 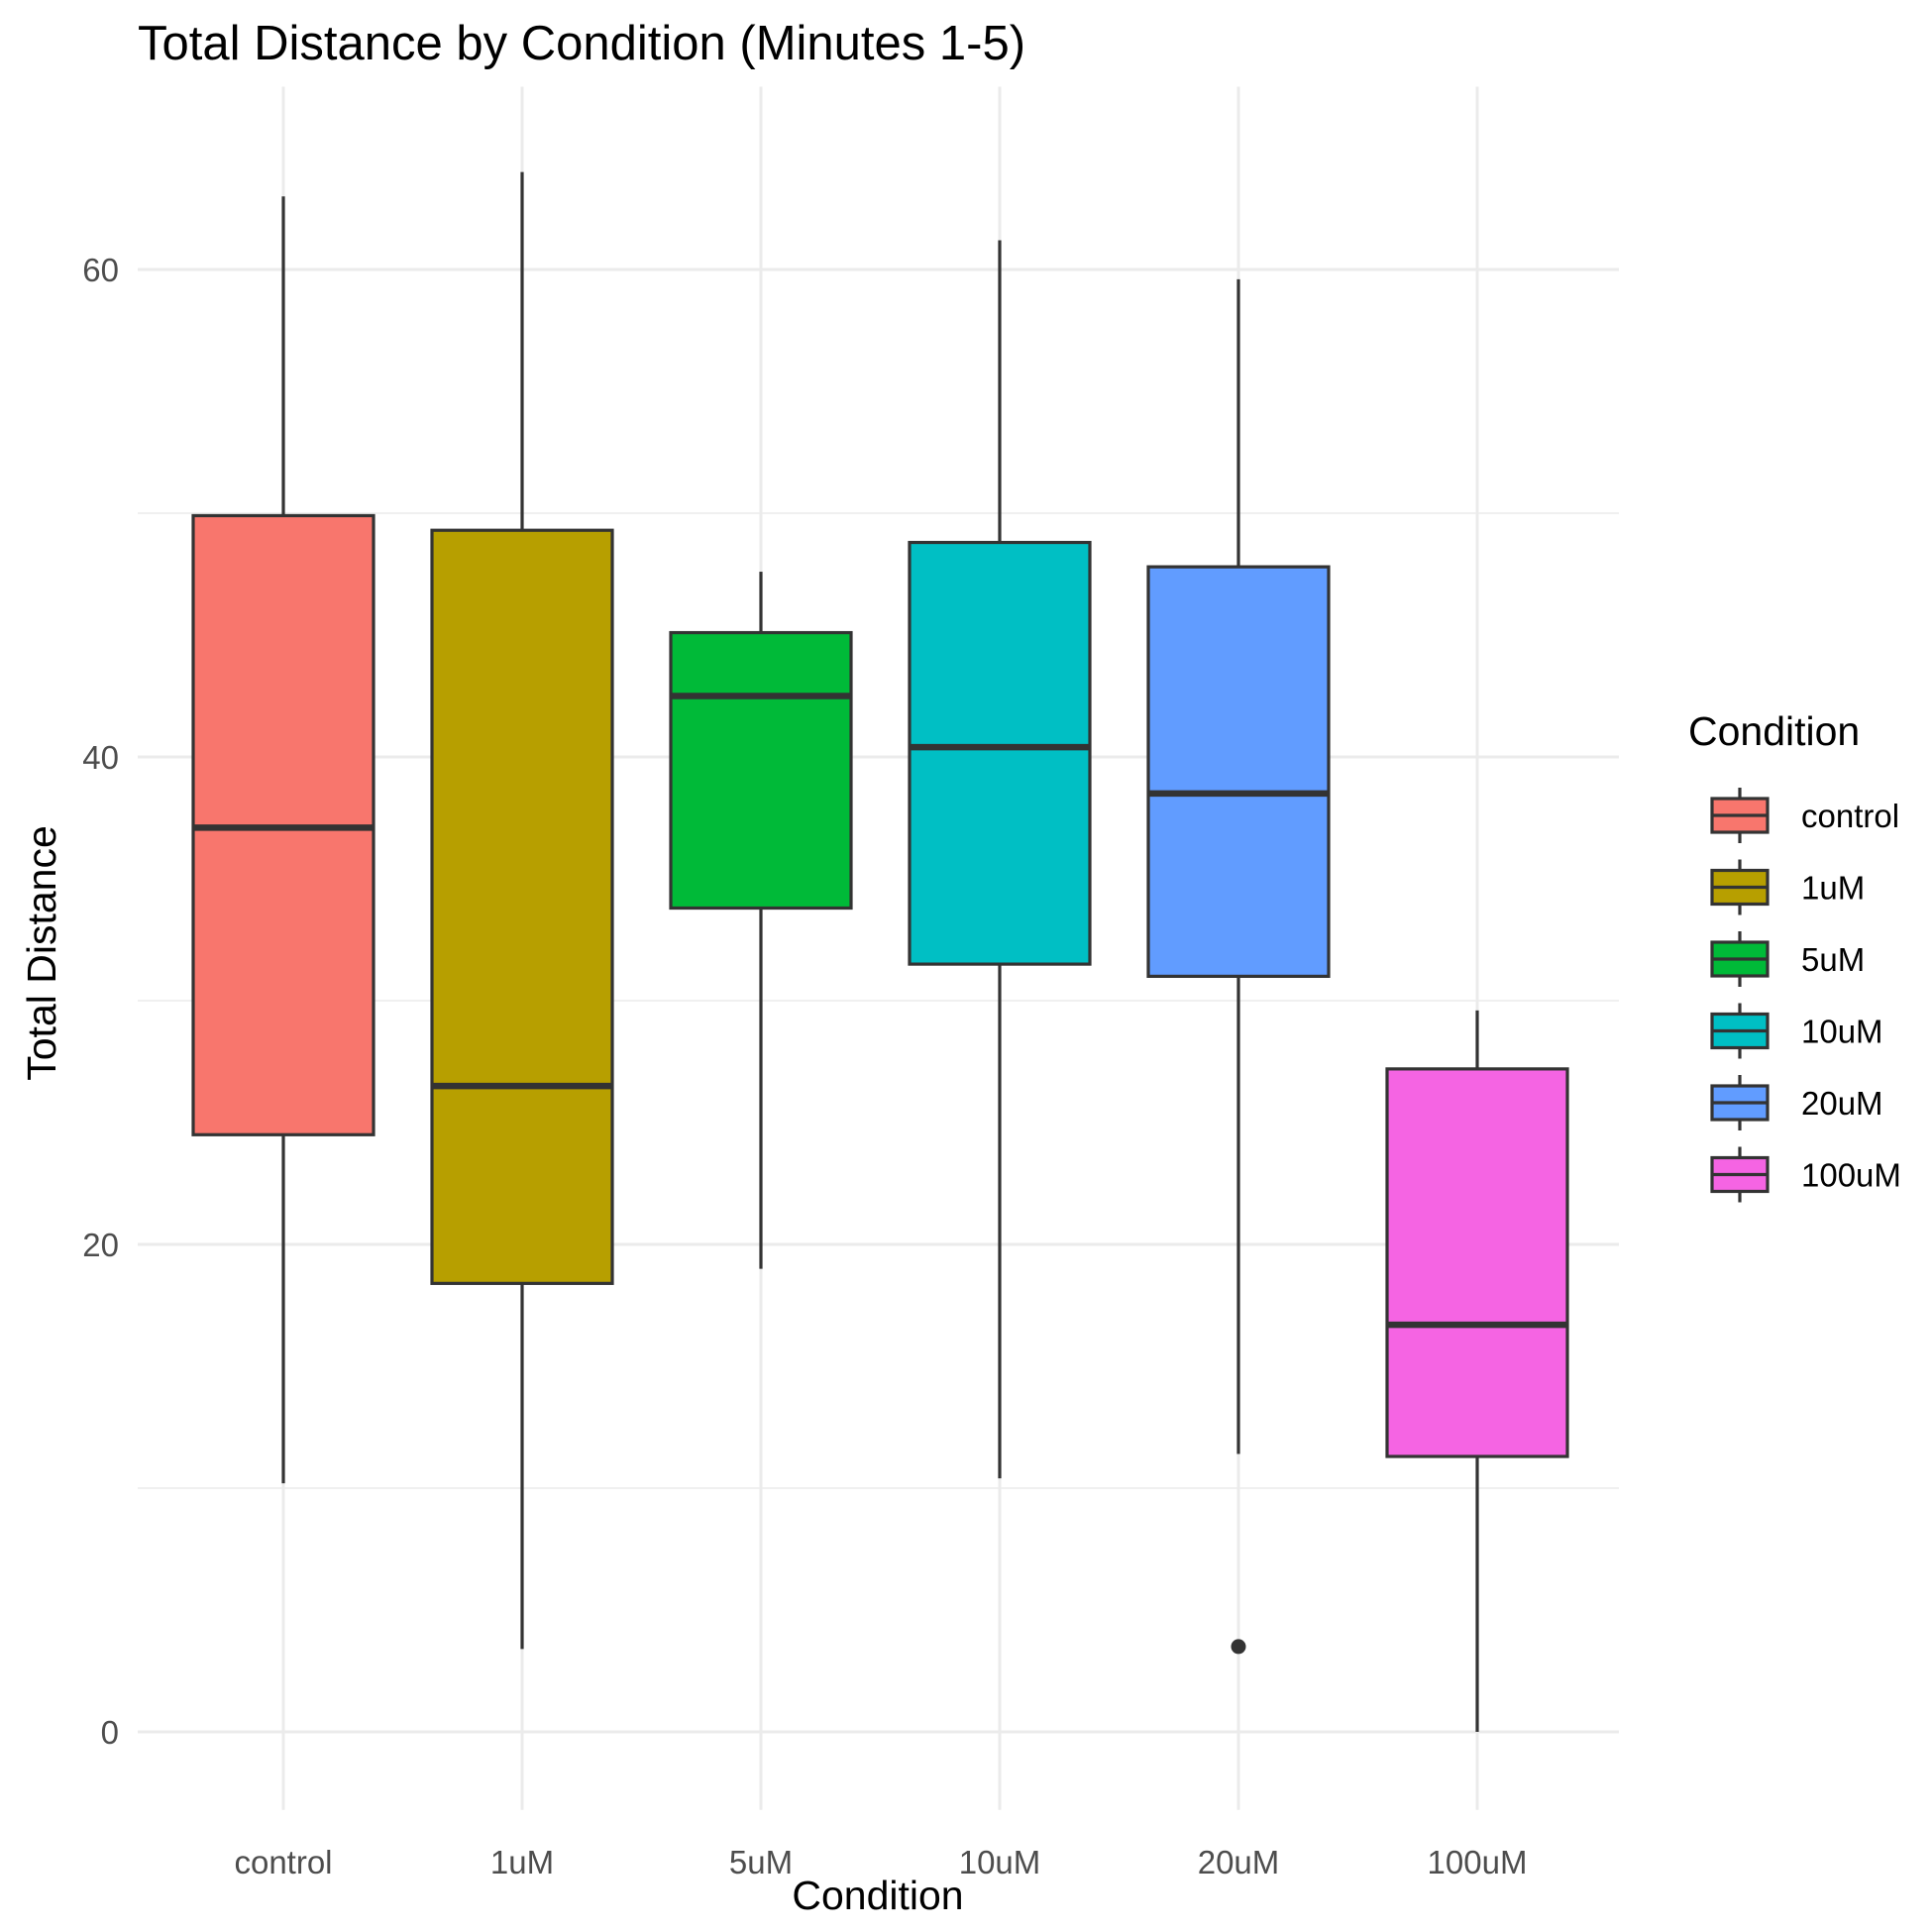 I want to click on legend-item-10uM: 10uM, so click(x=1796, y=1031).